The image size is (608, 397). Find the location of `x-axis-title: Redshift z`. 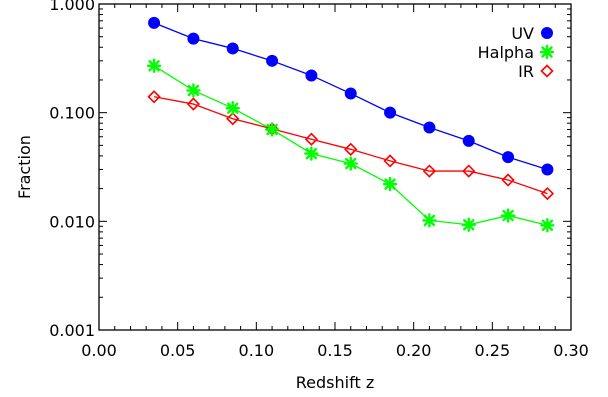

x-axis-title: Redshift z is located at coordinates (335, 382).